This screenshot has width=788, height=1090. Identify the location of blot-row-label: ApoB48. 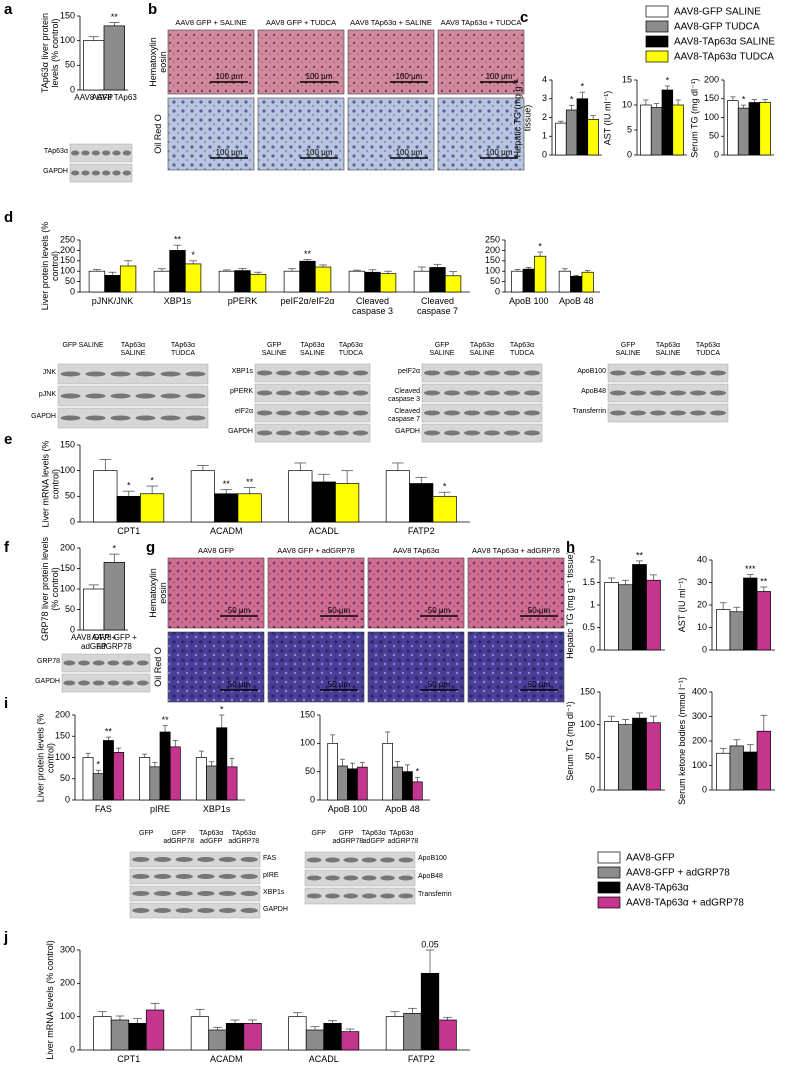
(430, 876).